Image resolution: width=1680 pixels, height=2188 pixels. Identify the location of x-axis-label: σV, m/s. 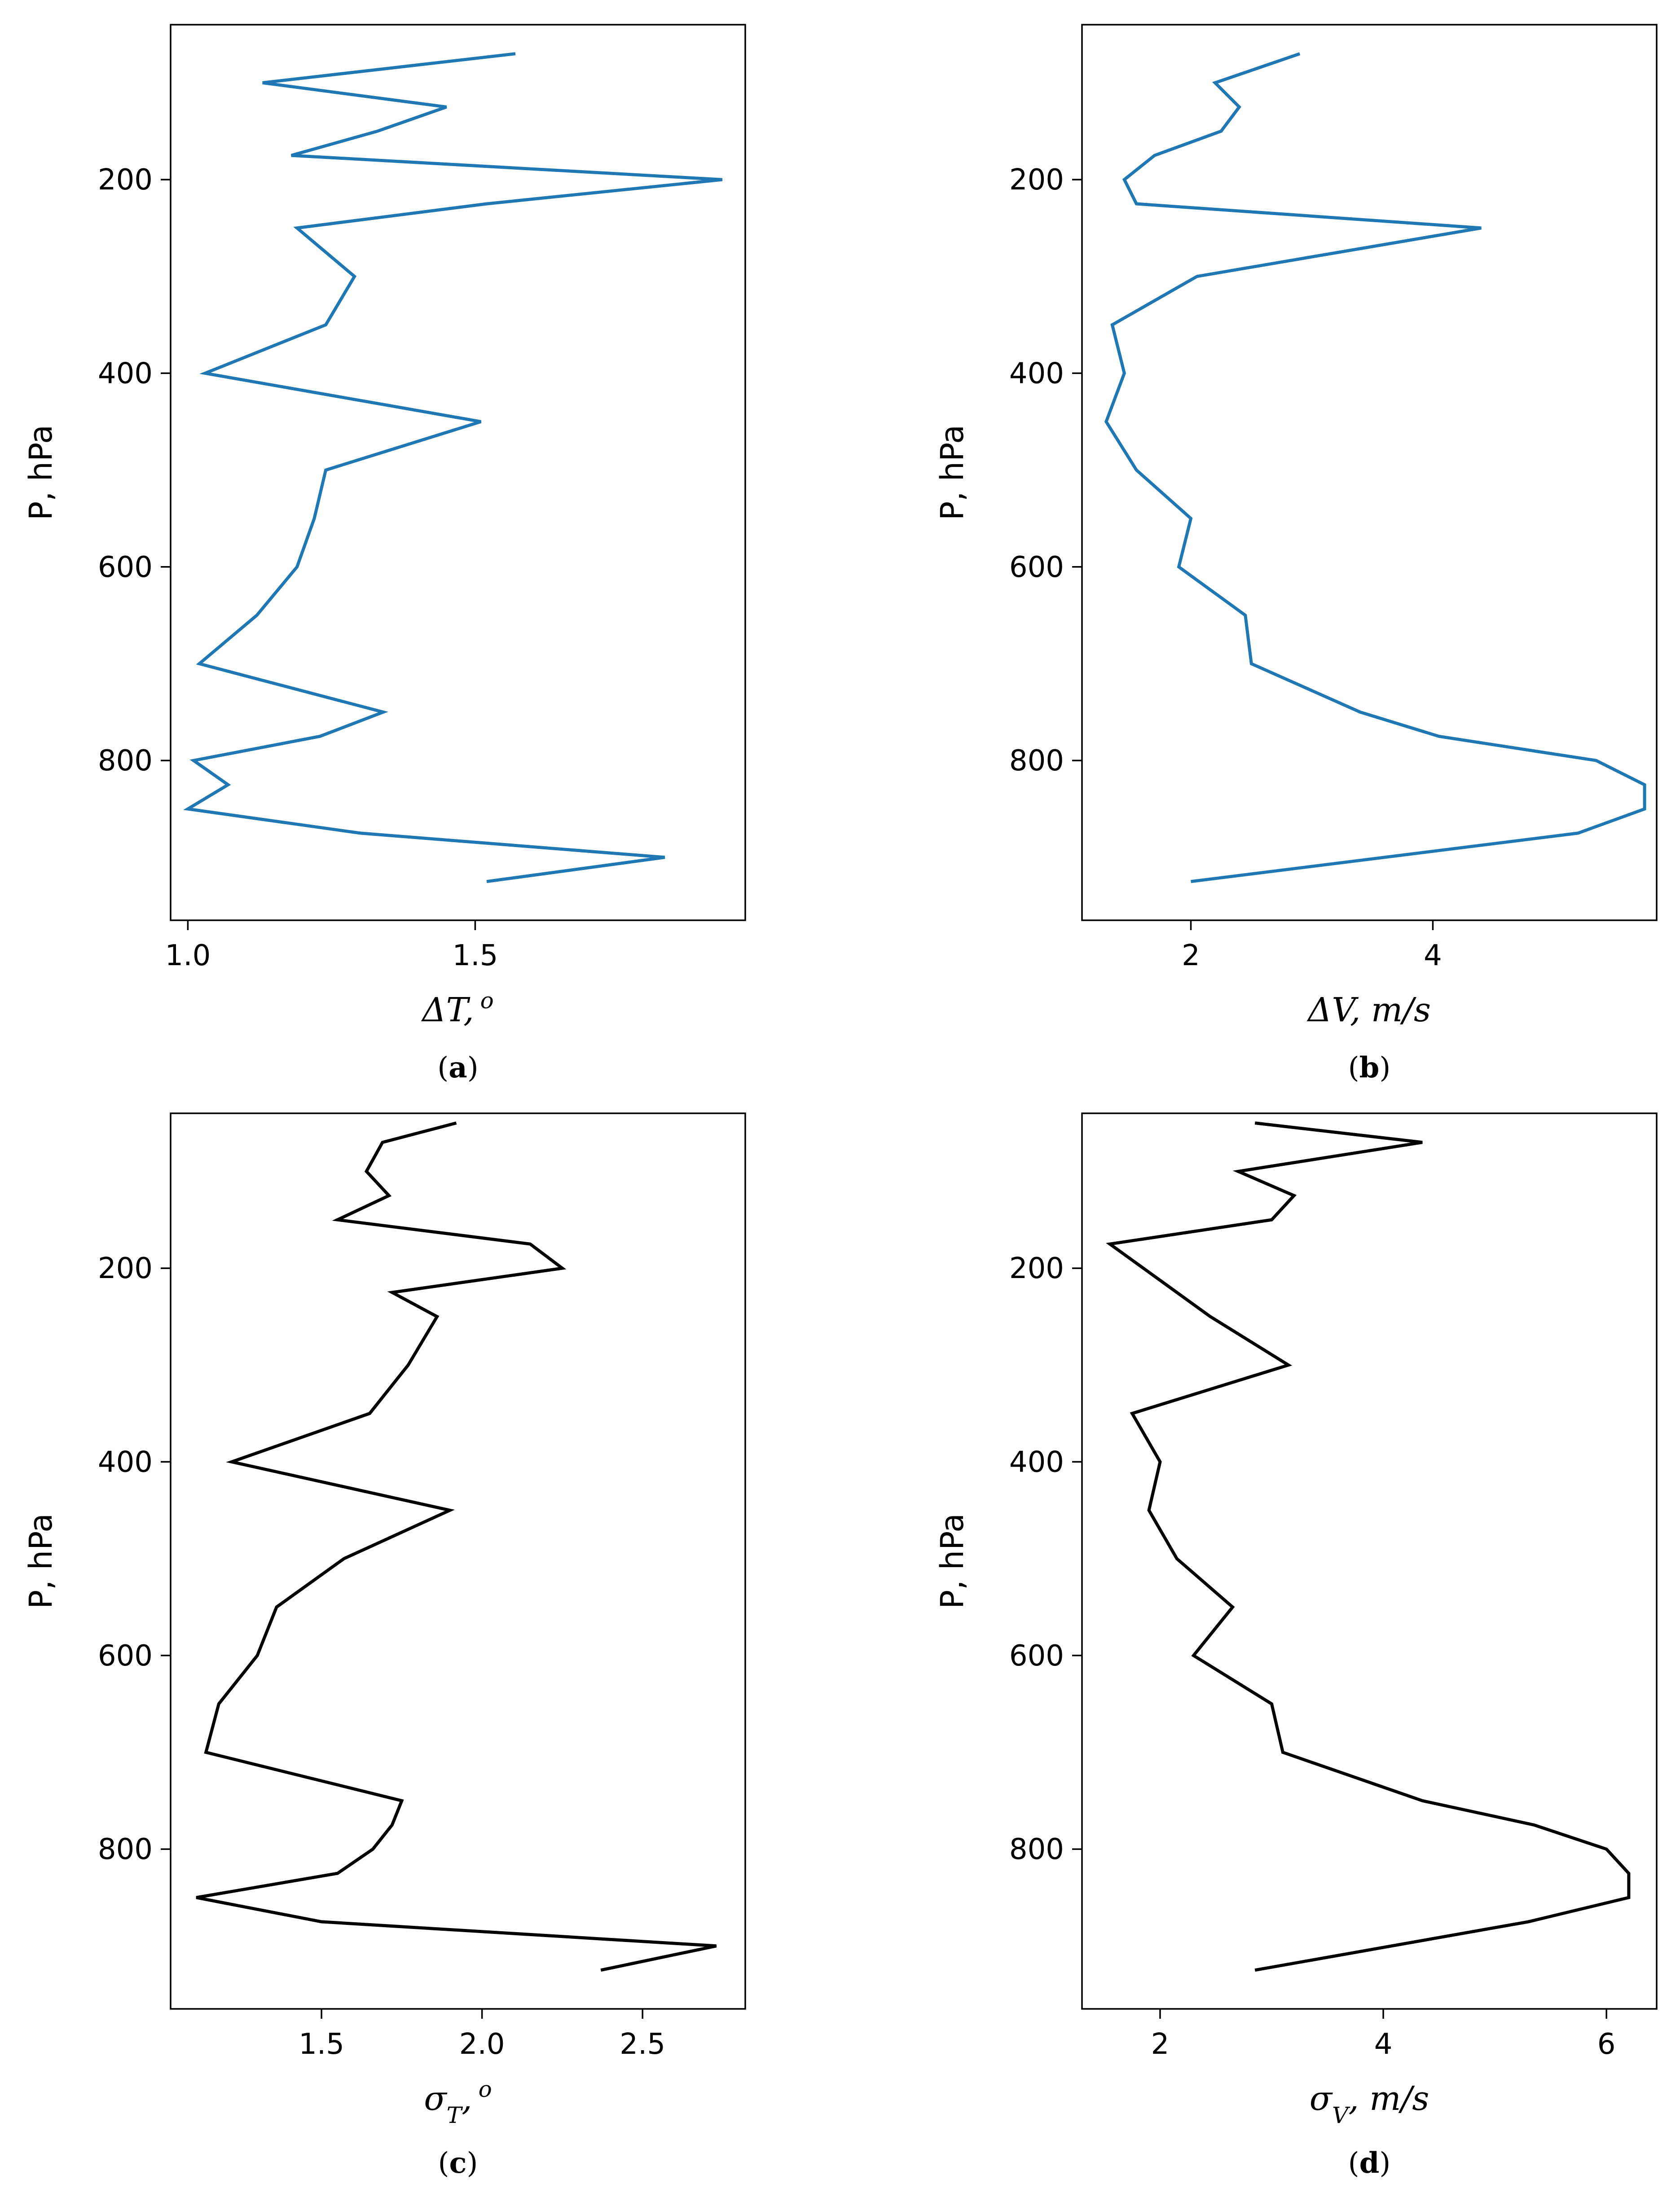
(1369, 2103).